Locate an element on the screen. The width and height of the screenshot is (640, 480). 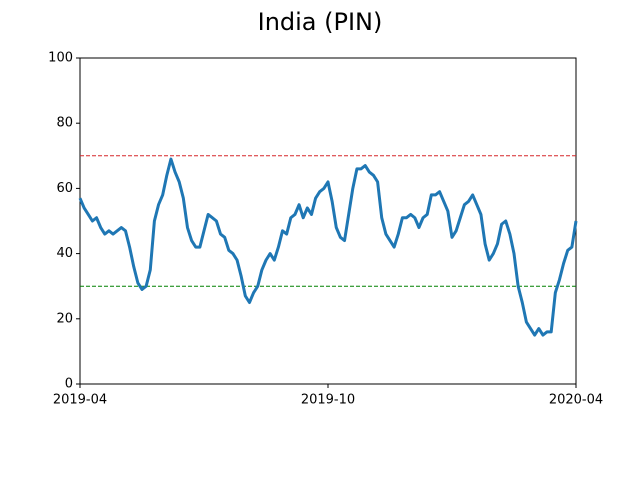
chart-title: India (PIN) is located at coordinates (320, 22).